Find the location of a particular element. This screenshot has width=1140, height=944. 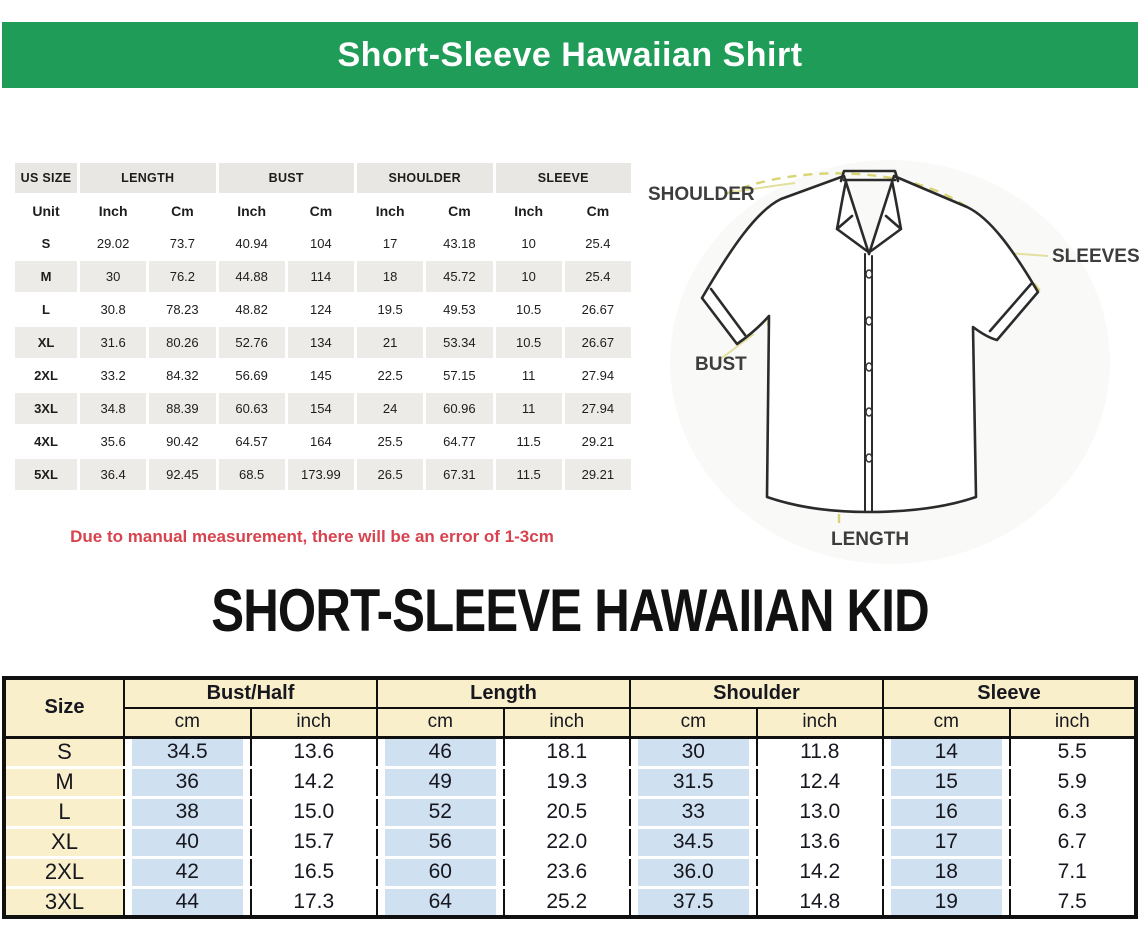

left-cuff-band is located at coordinates (728, 312).